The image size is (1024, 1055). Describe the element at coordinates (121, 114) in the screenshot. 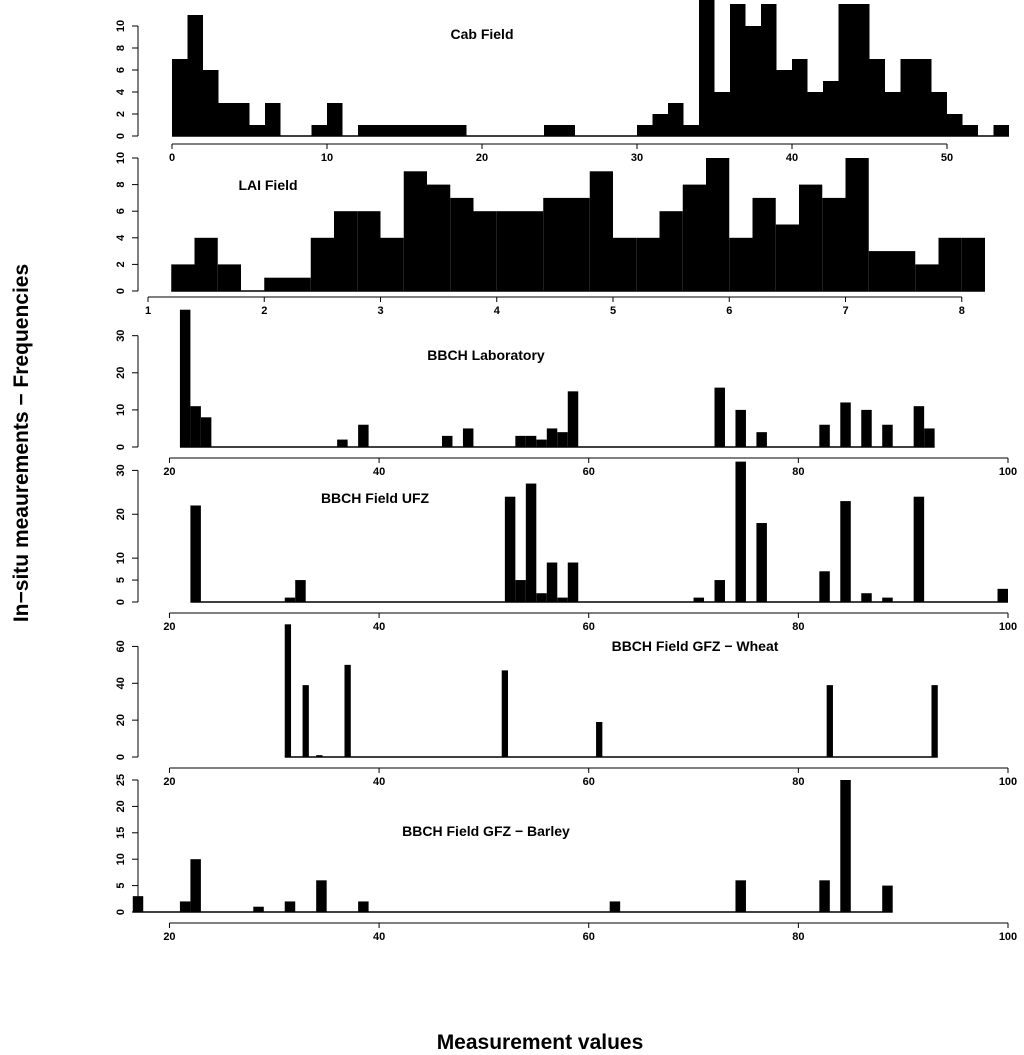

I see `y-tick-label: 2` at that location.